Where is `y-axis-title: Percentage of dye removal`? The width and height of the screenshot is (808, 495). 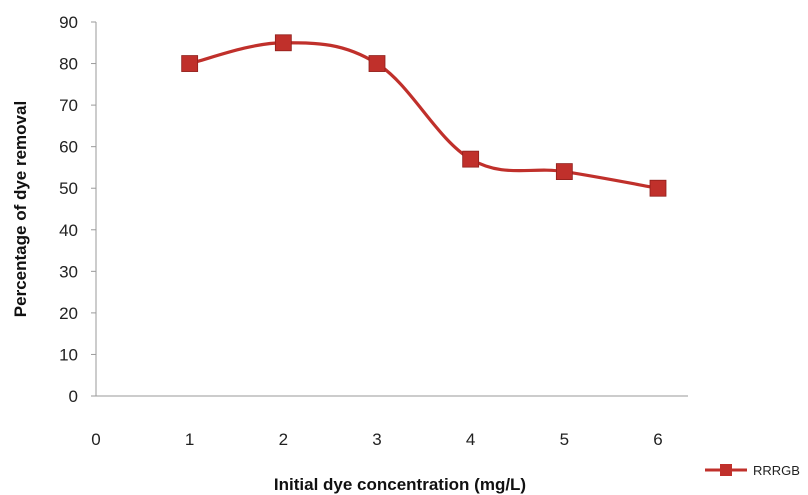
y-axis-title: Percentage of dye removal is located at coordinates (20, 209).